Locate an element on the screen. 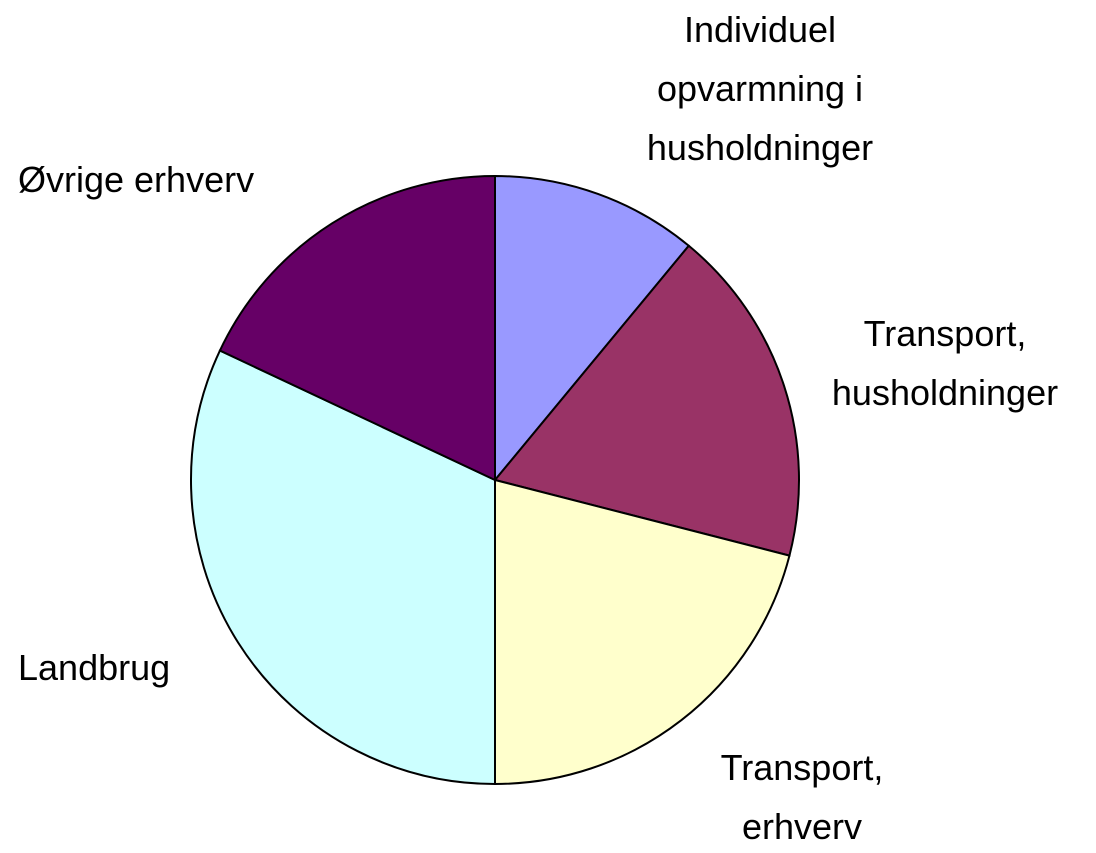  slice-label: Landbrug is located at coordinates (94, 667).